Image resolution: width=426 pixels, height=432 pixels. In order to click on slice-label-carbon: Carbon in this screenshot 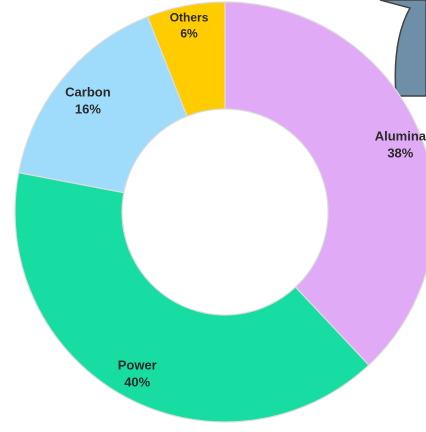, I will do `click(88, 92)`.